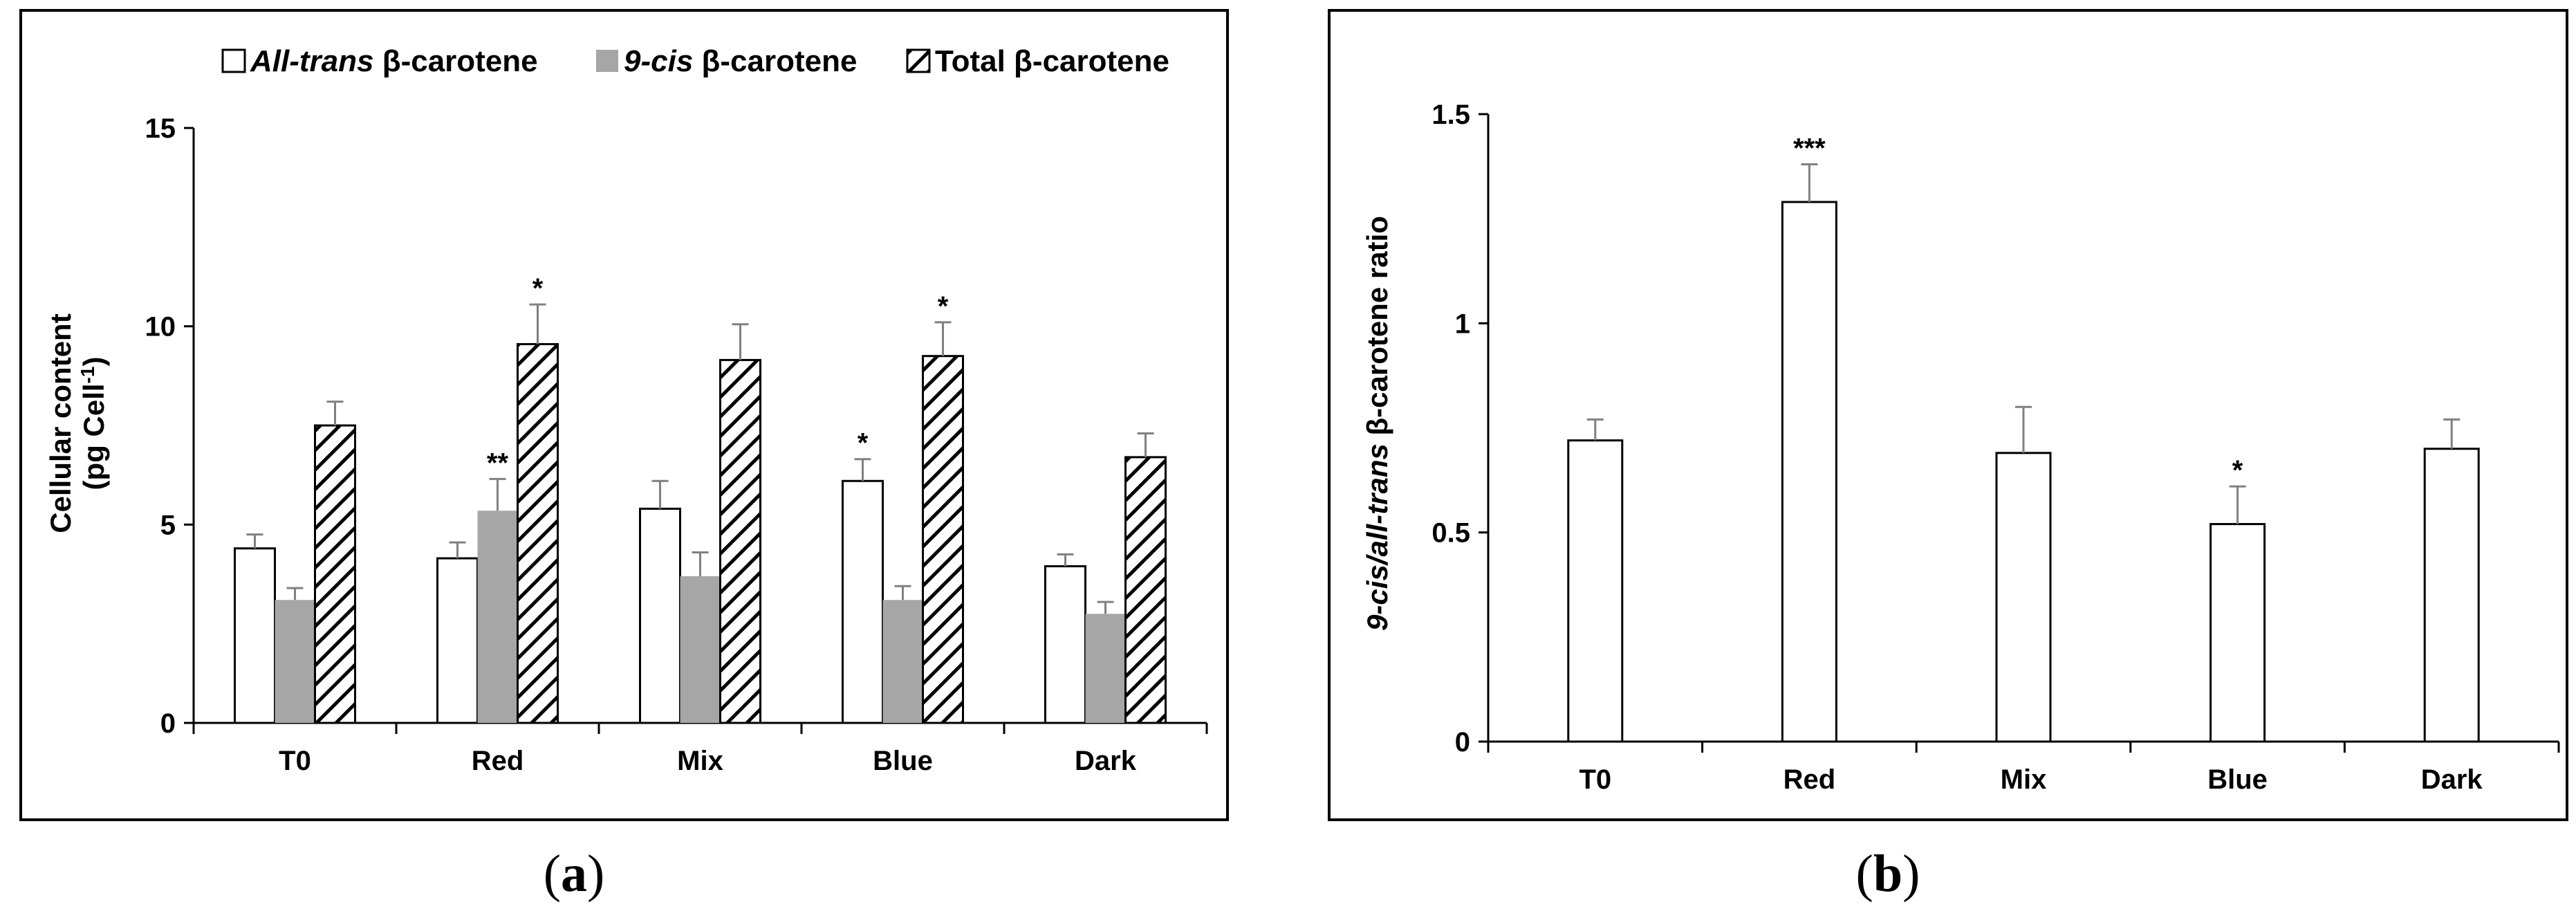  Describe the element at coordinates (1888, 874) in the screenshot. I see `panel-b-label: (b)` at that location.